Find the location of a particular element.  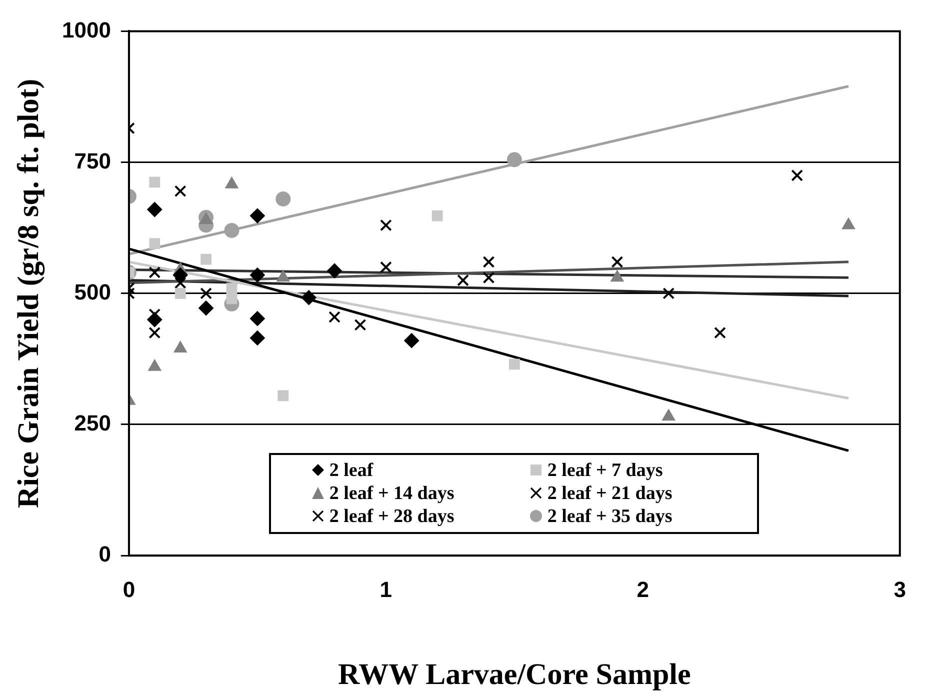

legend-label: 2 leaf + 7 days is located at coordinates (605, 470).